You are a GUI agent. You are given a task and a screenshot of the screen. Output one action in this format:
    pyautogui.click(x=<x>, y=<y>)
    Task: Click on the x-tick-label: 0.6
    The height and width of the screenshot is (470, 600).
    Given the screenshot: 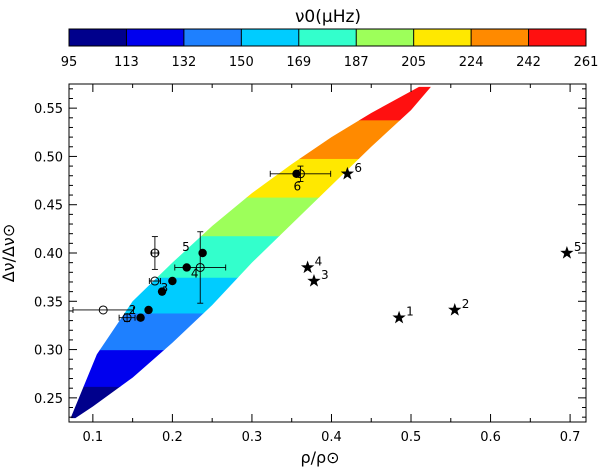 What is the action you would take?
    pyautogui.click(x=490, y=437)
    